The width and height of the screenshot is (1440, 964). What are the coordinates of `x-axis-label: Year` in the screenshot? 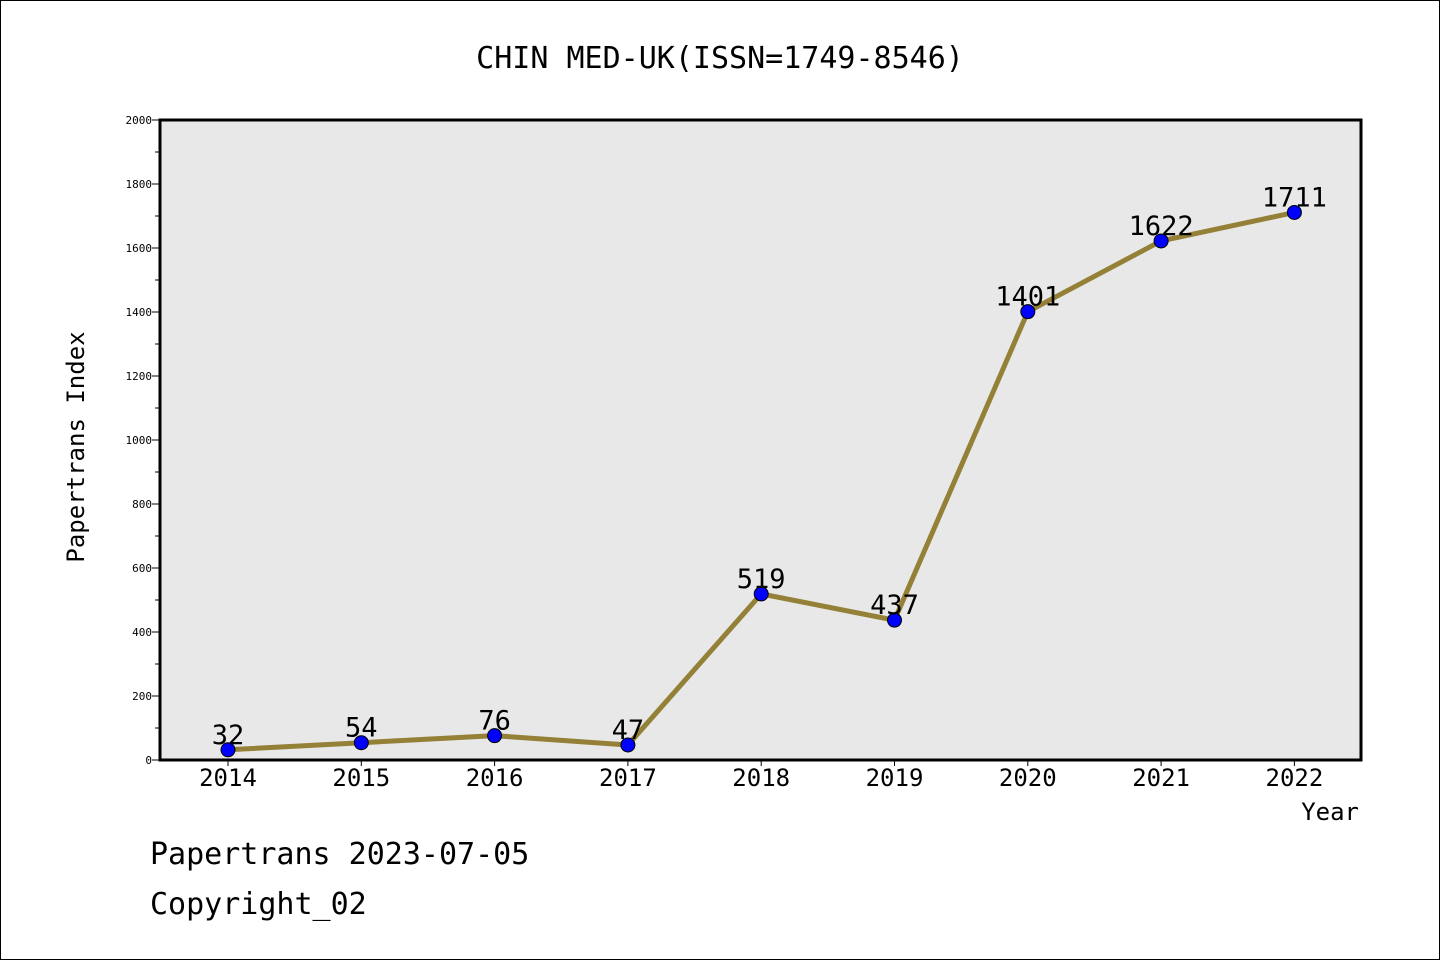 It's located at (1330, 812).